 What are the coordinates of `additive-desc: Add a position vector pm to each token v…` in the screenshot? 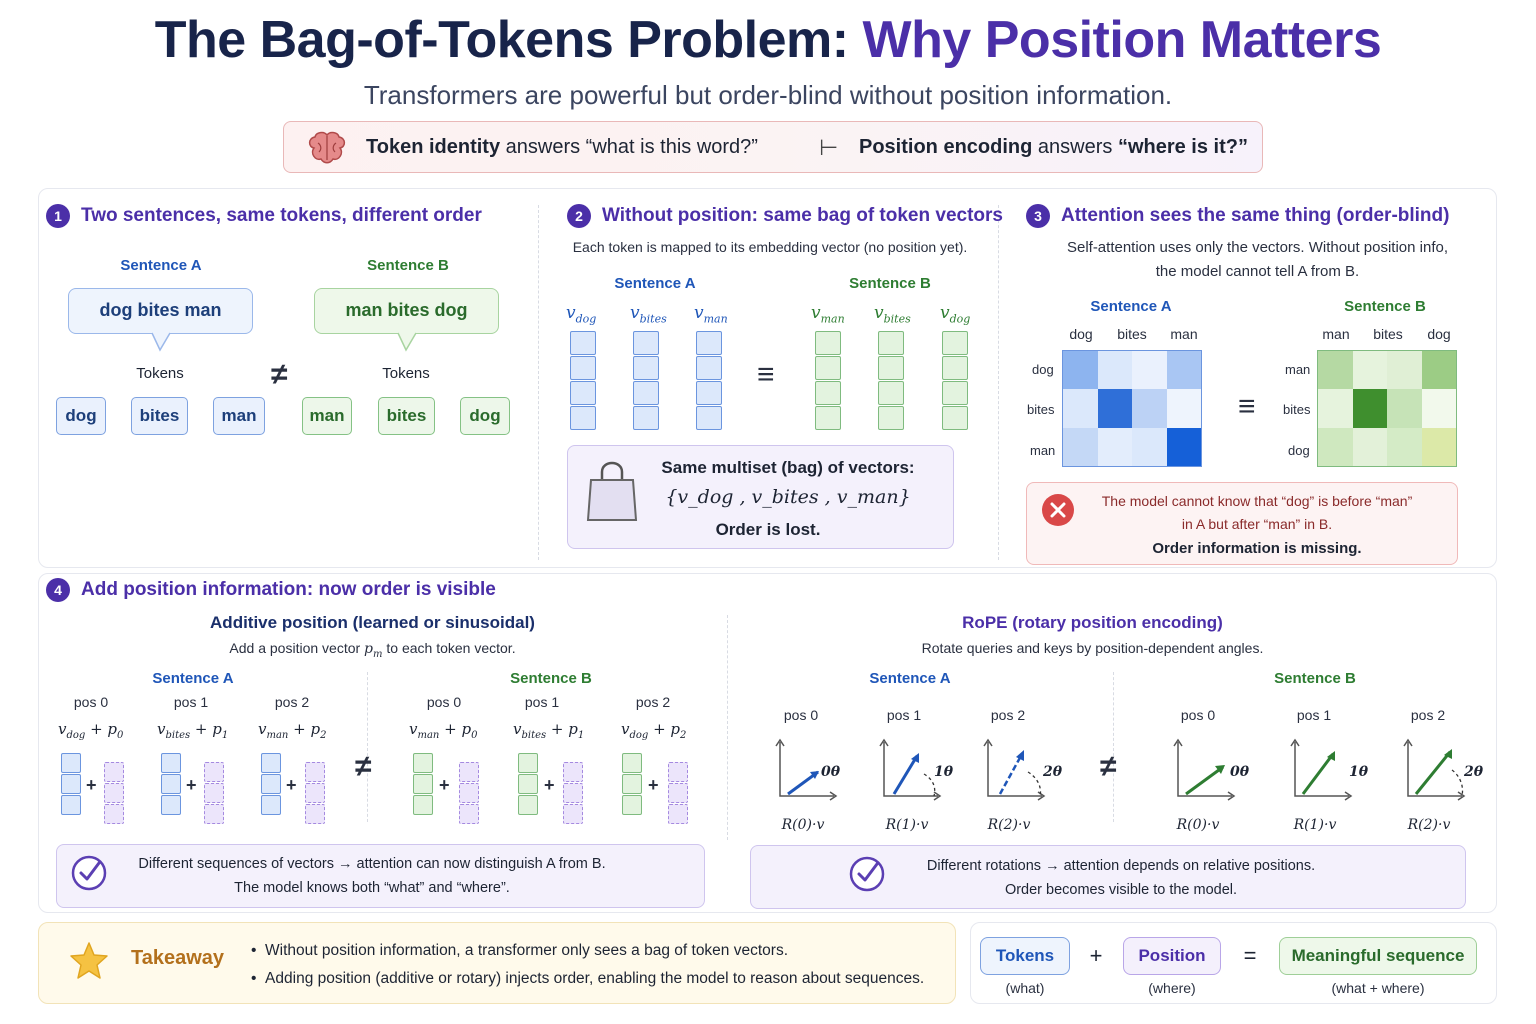 It's located at (372, 650).